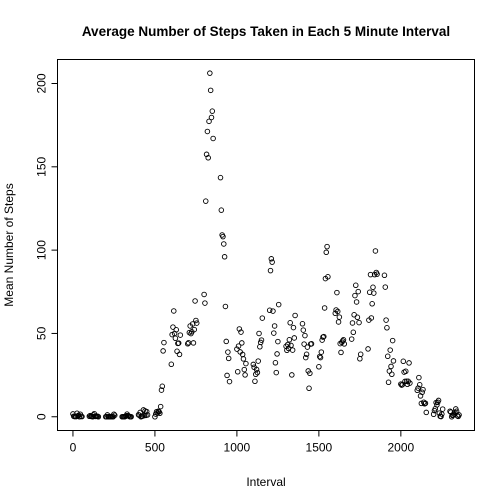 This screenshot has height=504, width=504. What do you see at coordinates (9, 244) in the screenshot?
I see `y-axis-label: Mean Number of Steps` at bounding box center [9, 244].